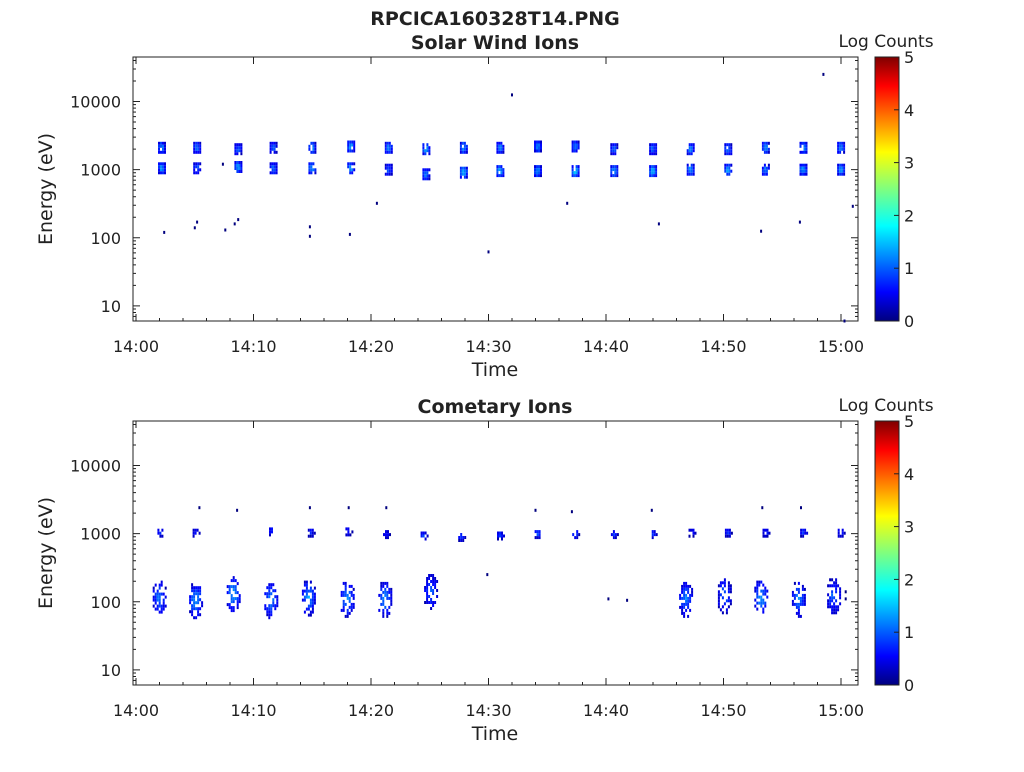 This screenshot has width=1024, height=772. I want to click on x-tick-label: 14:20, so click(371, 710).